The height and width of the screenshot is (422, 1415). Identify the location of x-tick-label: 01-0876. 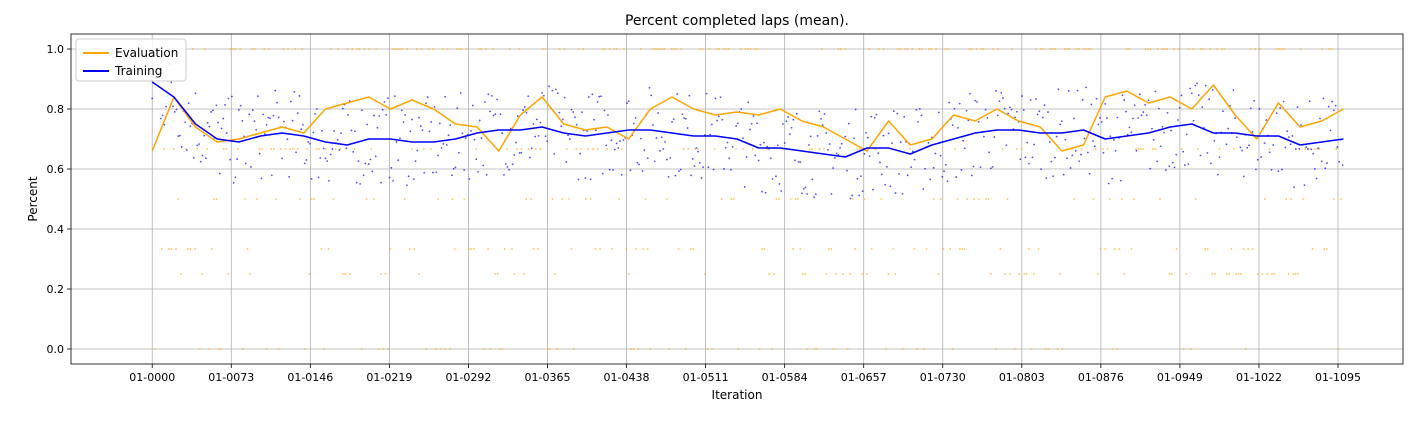
(1101, 377).